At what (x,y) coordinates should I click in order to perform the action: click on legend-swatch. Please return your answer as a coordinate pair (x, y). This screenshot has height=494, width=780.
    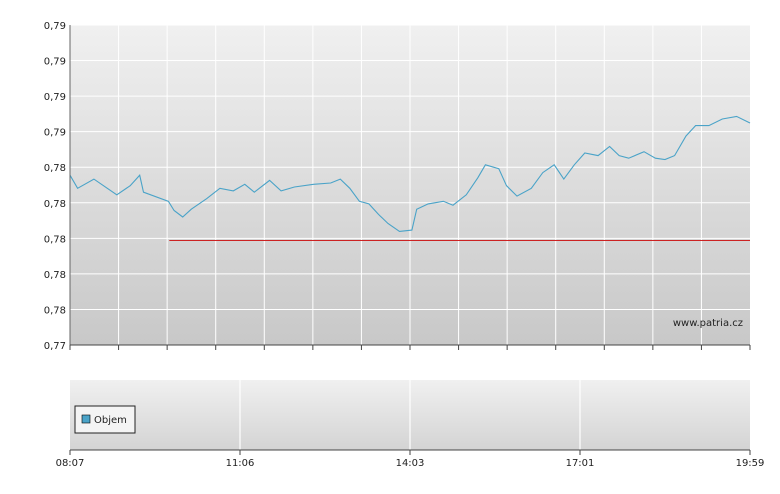
    Looking at the image, I should click on (86, 419).